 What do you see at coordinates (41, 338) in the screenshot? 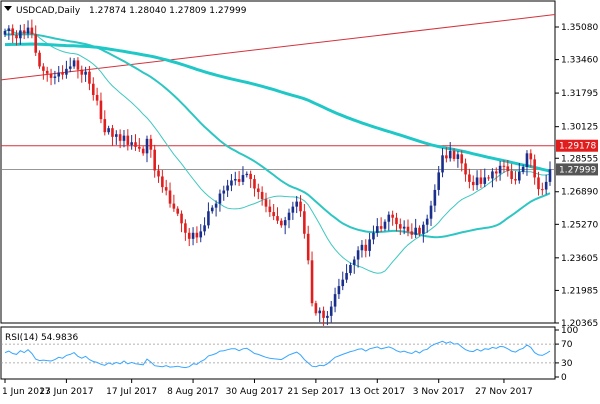
I see `rsi-header-label: RSI(14) 54.9836` at bounding box center [41, 338].